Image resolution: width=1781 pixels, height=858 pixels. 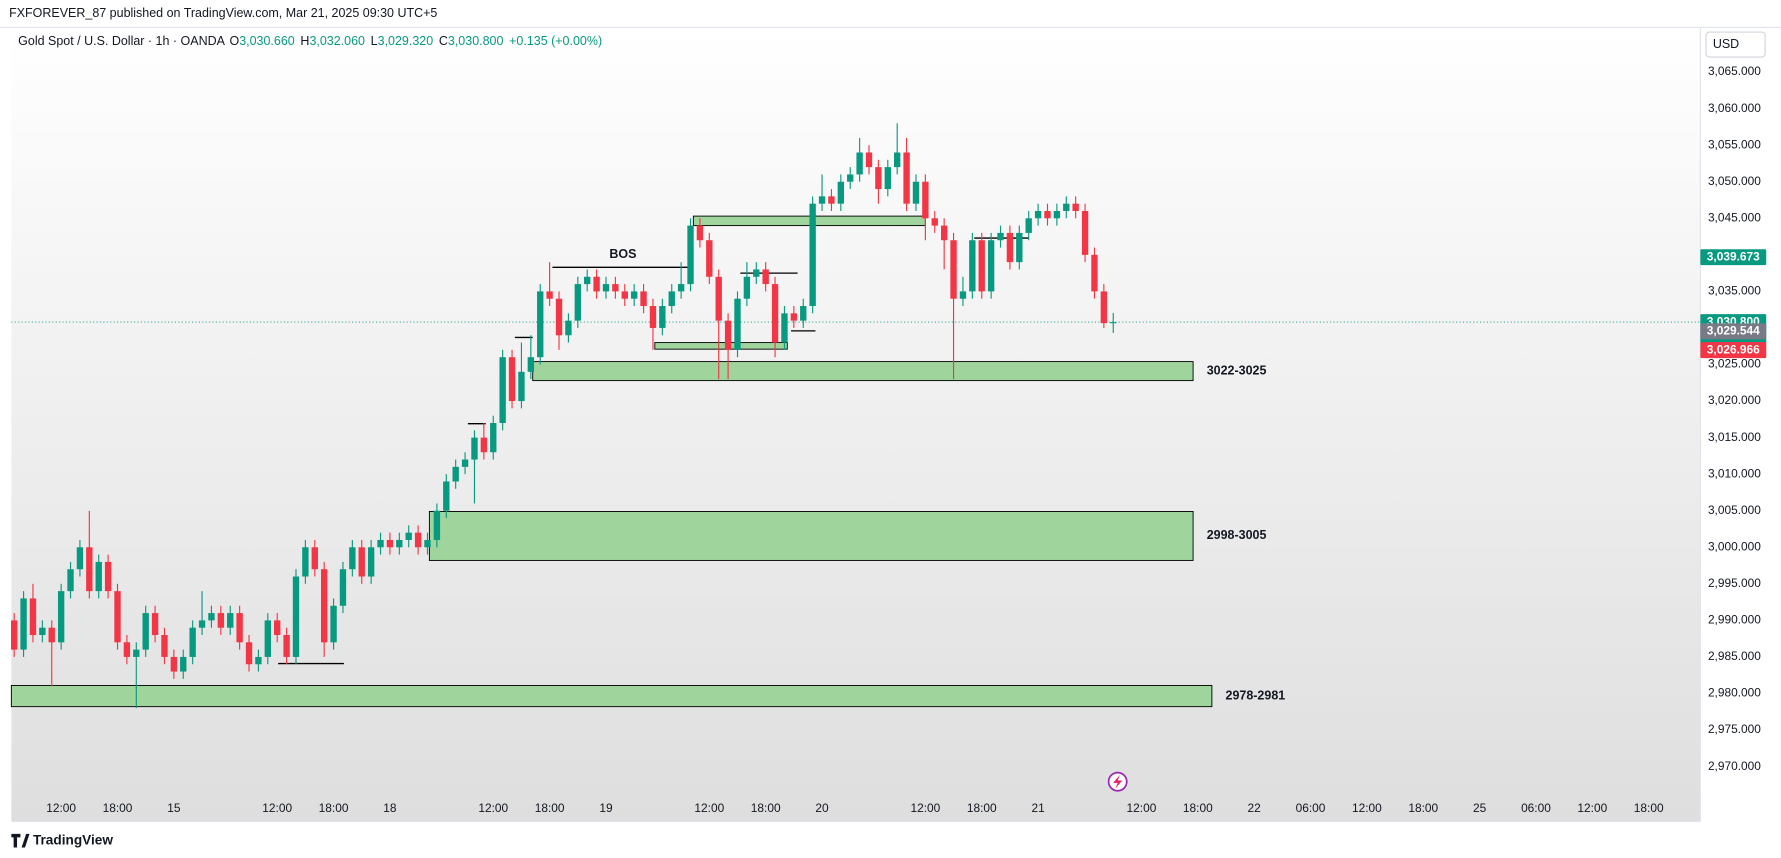 What do you see at coordinates (1734, 583) in the screenshot?
I see `y-tick-label: 2,995.000` at bounding box center [1734, 583].